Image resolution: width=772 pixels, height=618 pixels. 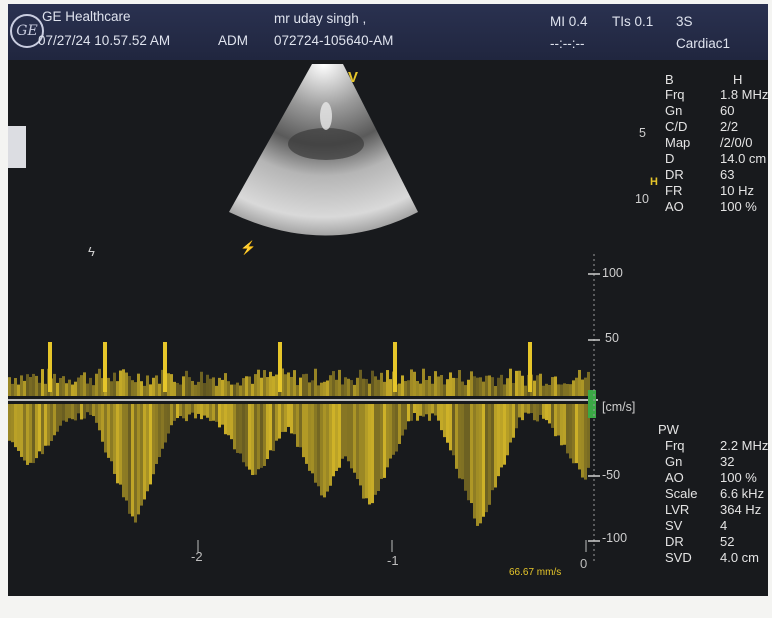 I want to click on doppler-value-scale: 6.6 kHz, so click(x=742, y=493).